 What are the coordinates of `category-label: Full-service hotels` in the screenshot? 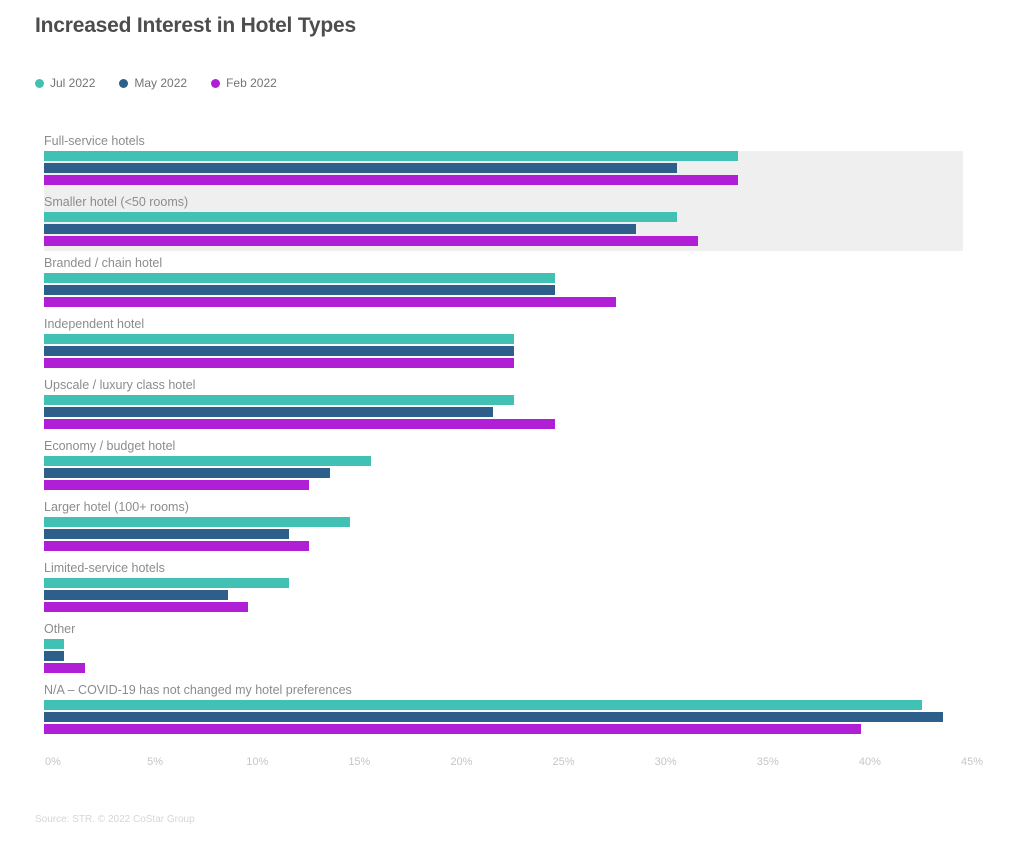 It's located at (94, 141).